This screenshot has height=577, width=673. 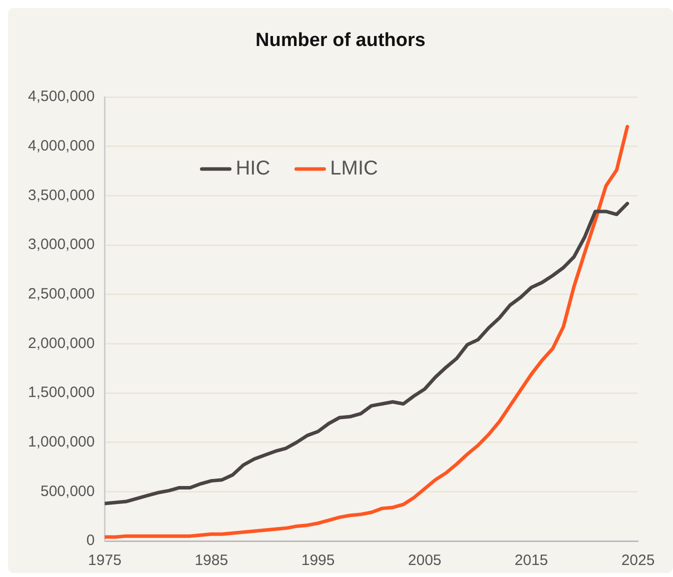 I want to click on y-tick-label: 3,500,000, so click(x=61, y=195).